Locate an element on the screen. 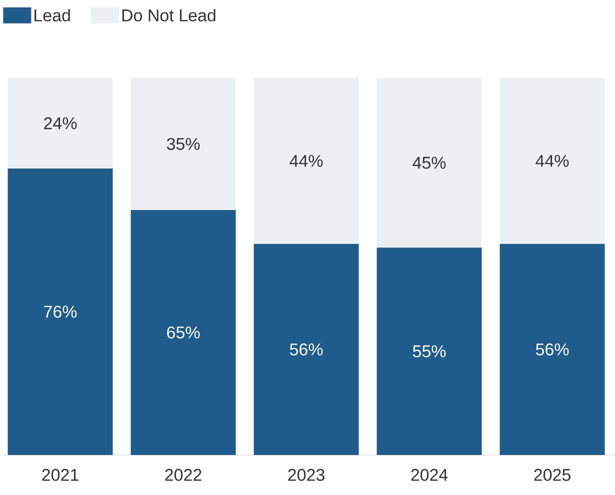  data-label: 55% is located at coordinates (429, 351).